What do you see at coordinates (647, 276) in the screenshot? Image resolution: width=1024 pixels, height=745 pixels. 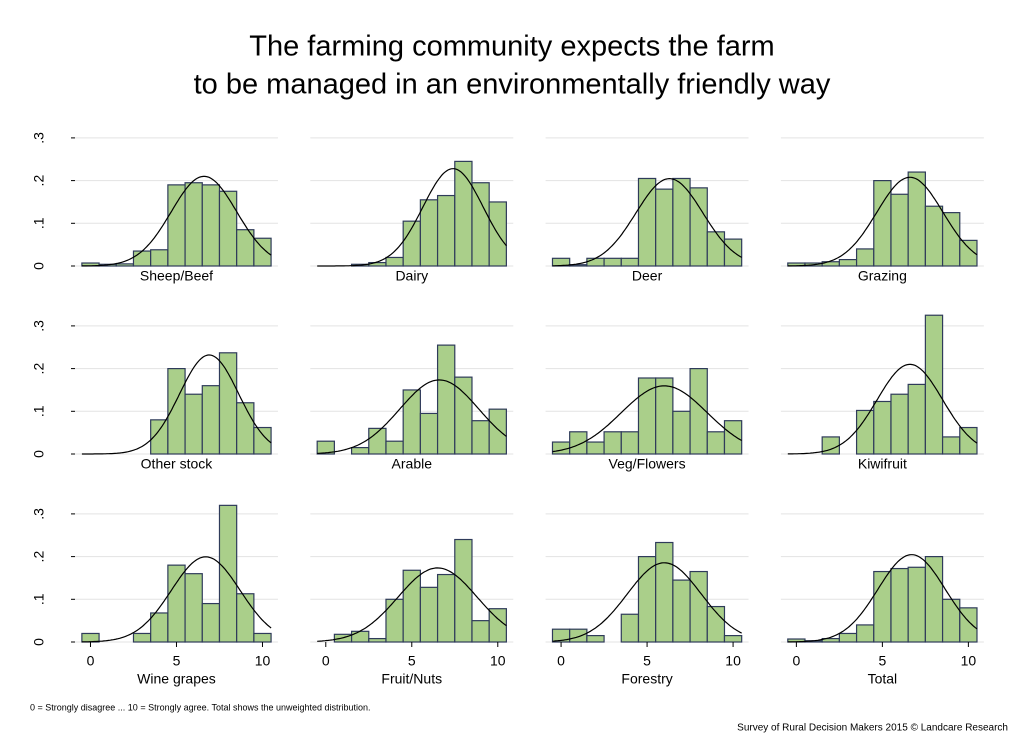 I see `panel-label: Deer` at bounding box center [647, 276].